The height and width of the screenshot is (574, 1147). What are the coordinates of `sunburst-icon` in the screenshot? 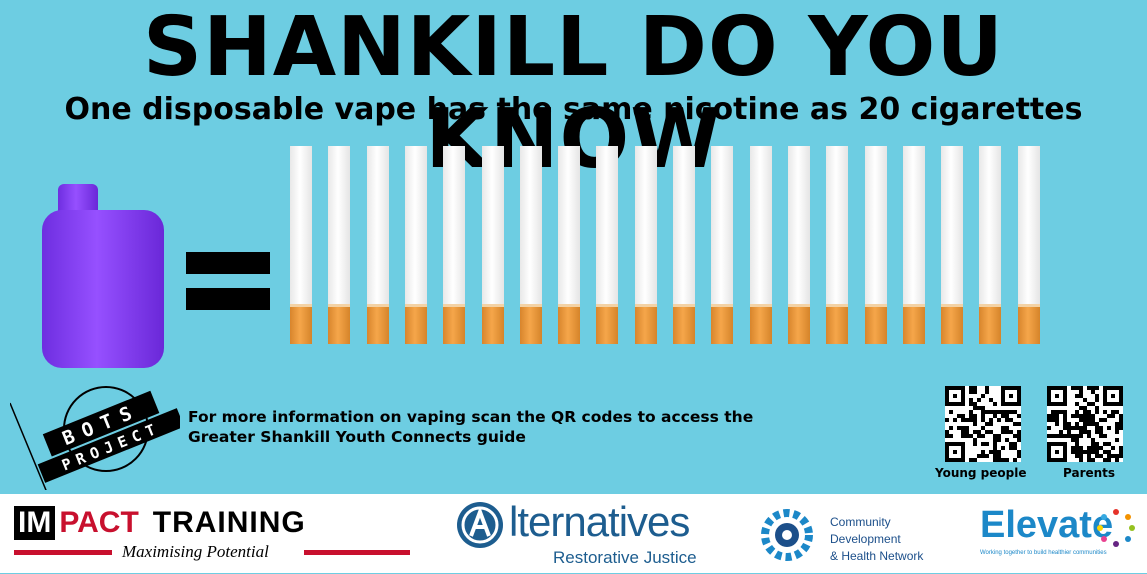 It's located at (1116, 528).